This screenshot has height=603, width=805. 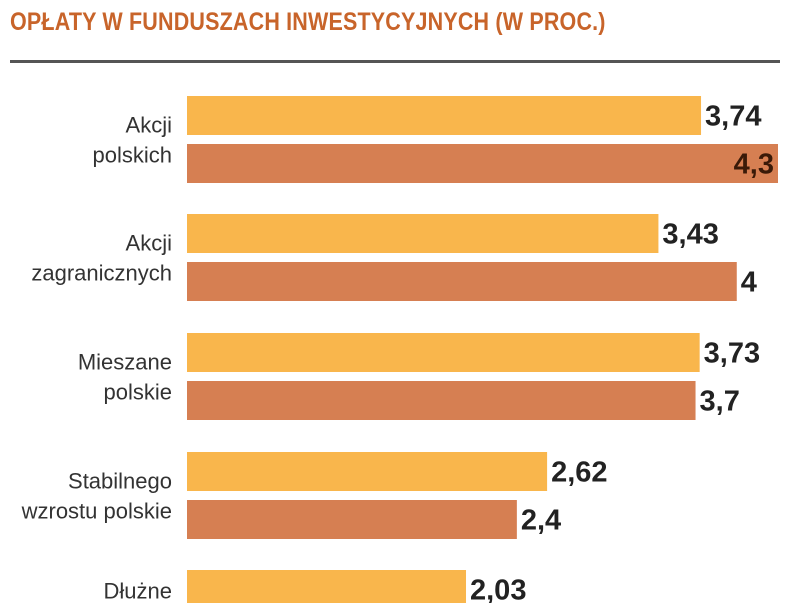 I want to click on category-label: Mieszane, so click(x=125, y=362).